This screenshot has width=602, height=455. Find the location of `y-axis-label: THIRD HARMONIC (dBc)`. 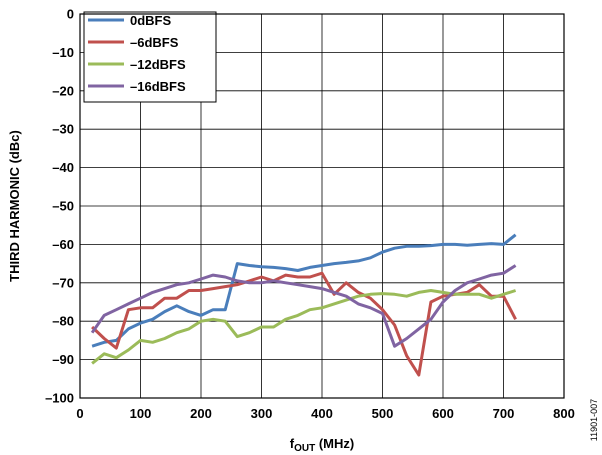

y-axis-label: THIRD HARMONIC (dBc) is located at coordinates (14, 206).